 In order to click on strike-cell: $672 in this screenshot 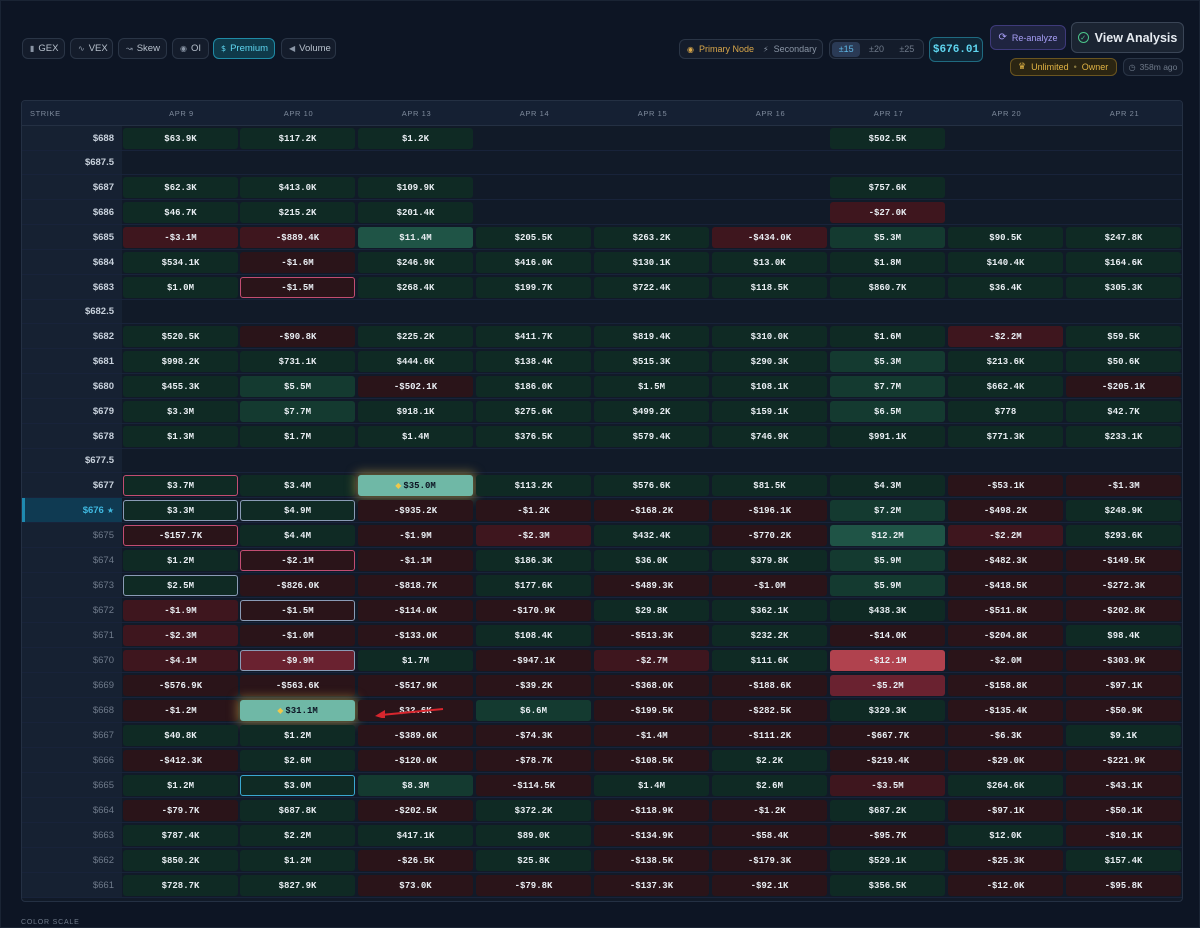, I will do `click(72, 610)`.